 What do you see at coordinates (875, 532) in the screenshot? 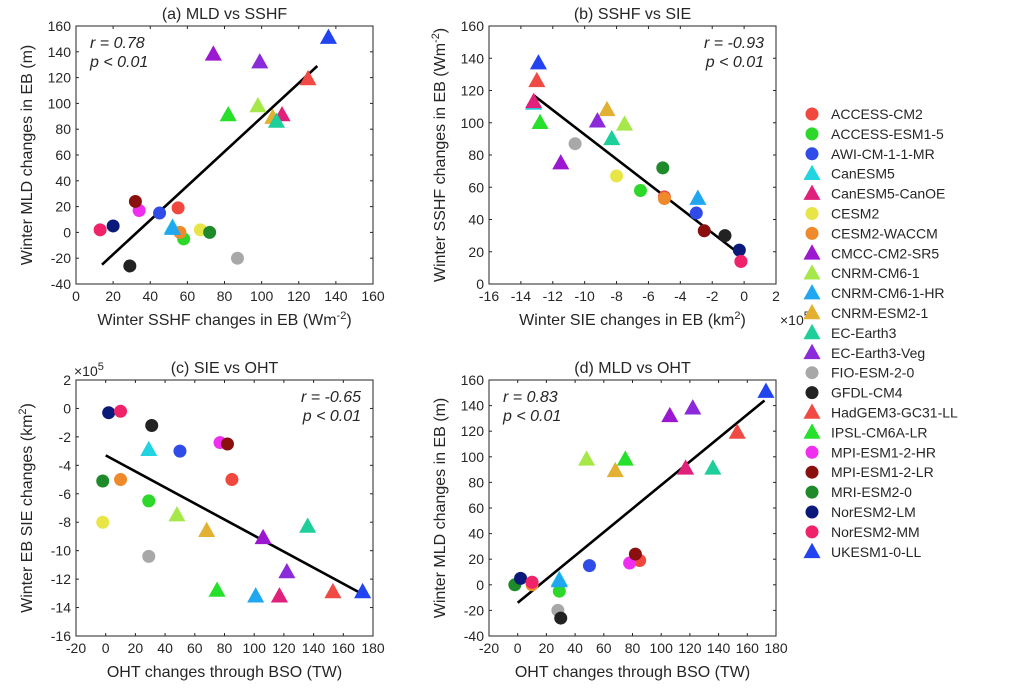
I see `legend-label: NorESM2-MM` at bounding box center [875, 532].